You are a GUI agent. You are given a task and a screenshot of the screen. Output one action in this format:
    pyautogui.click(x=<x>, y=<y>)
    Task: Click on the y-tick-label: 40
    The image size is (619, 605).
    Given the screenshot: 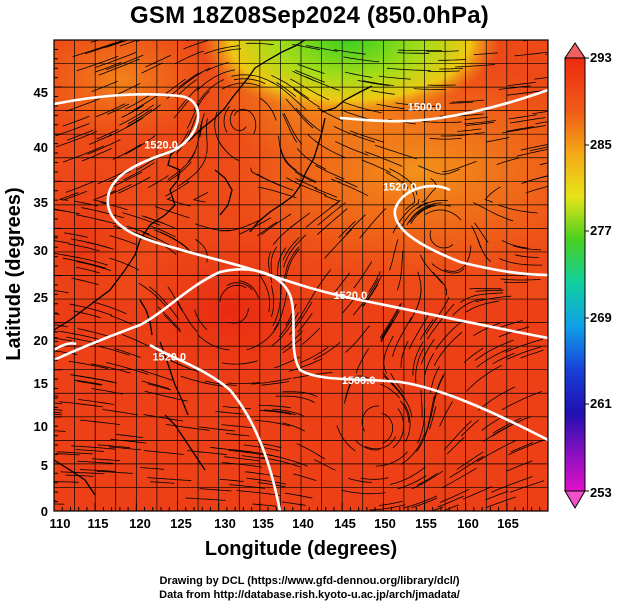 What is the action you would take?
    pyautogui.click(x=40, y=147)
    